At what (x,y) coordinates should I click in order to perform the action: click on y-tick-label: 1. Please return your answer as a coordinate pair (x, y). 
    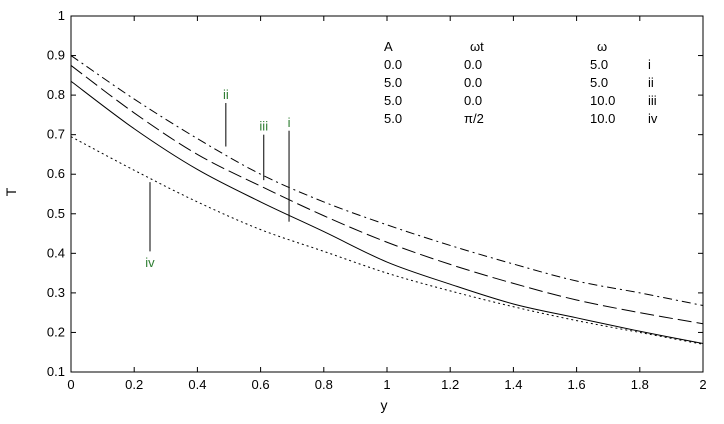
    Looking at the image, I should click on (61, 15).